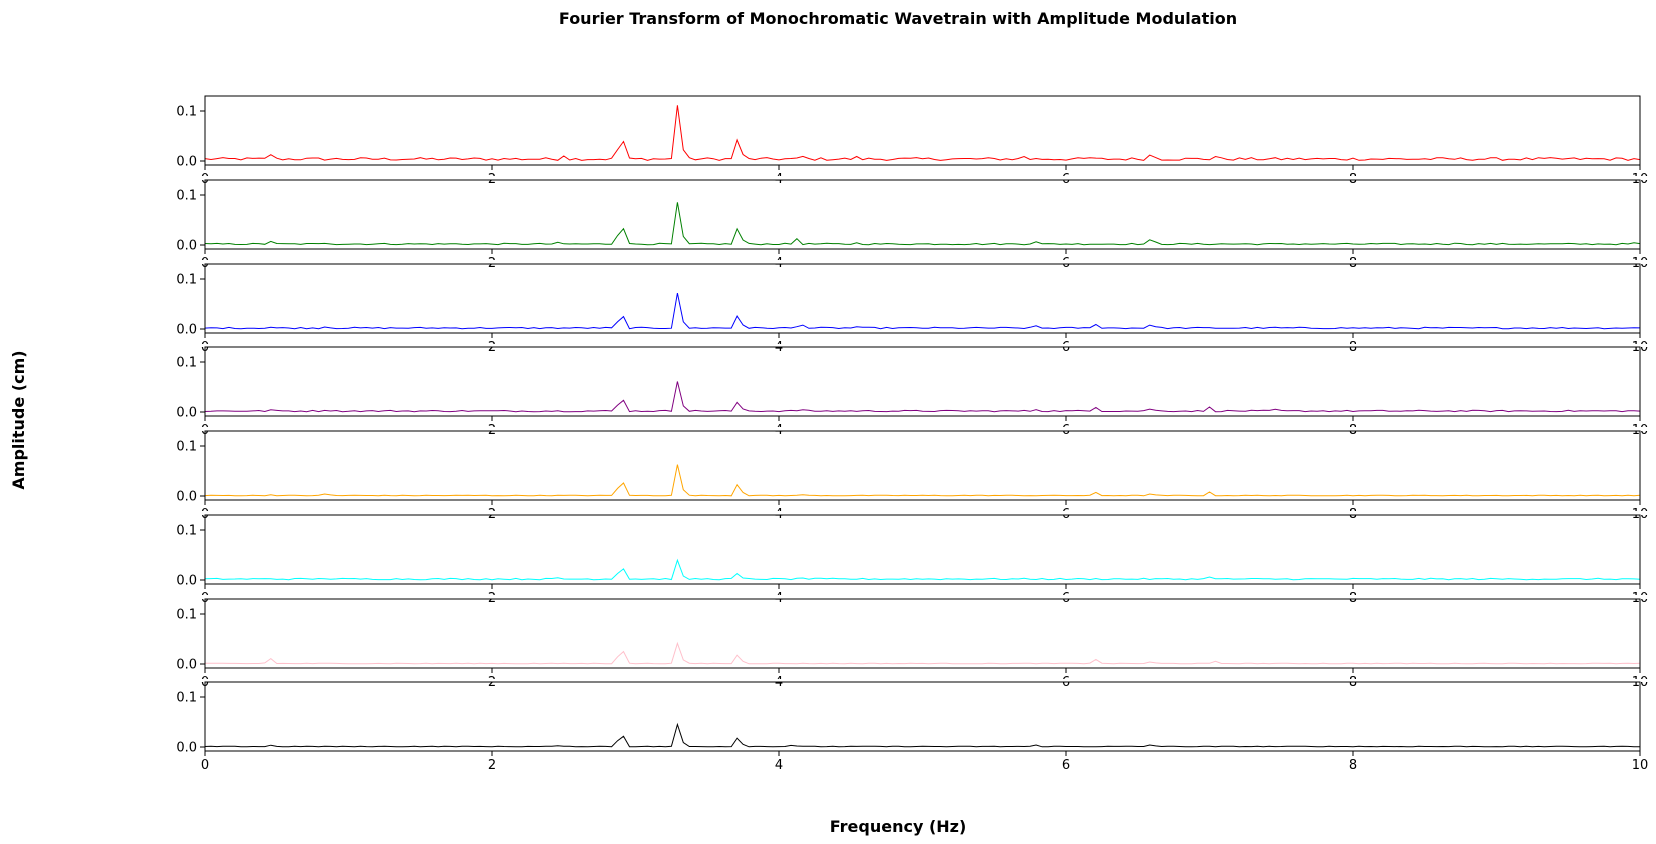  I want to click on x-tick-label: 10, so click(1640, 765).